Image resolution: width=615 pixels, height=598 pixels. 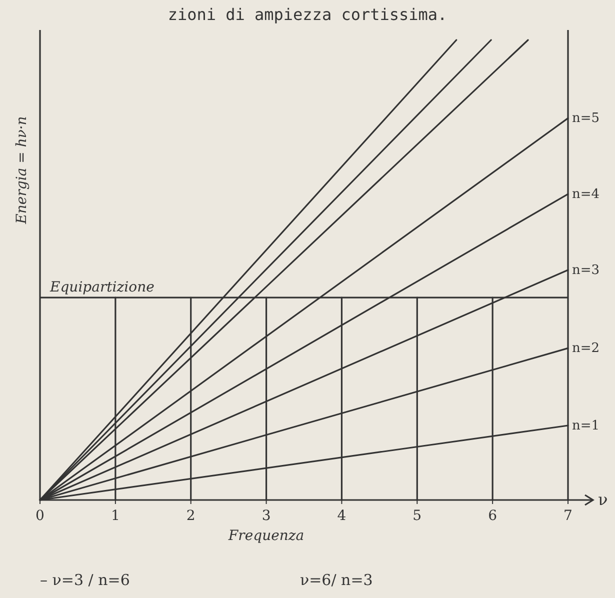 What do you see at coordinates (40, 516) in the screenshot?
I see `x-tick-label: 0` at bounding box center [40, 516].